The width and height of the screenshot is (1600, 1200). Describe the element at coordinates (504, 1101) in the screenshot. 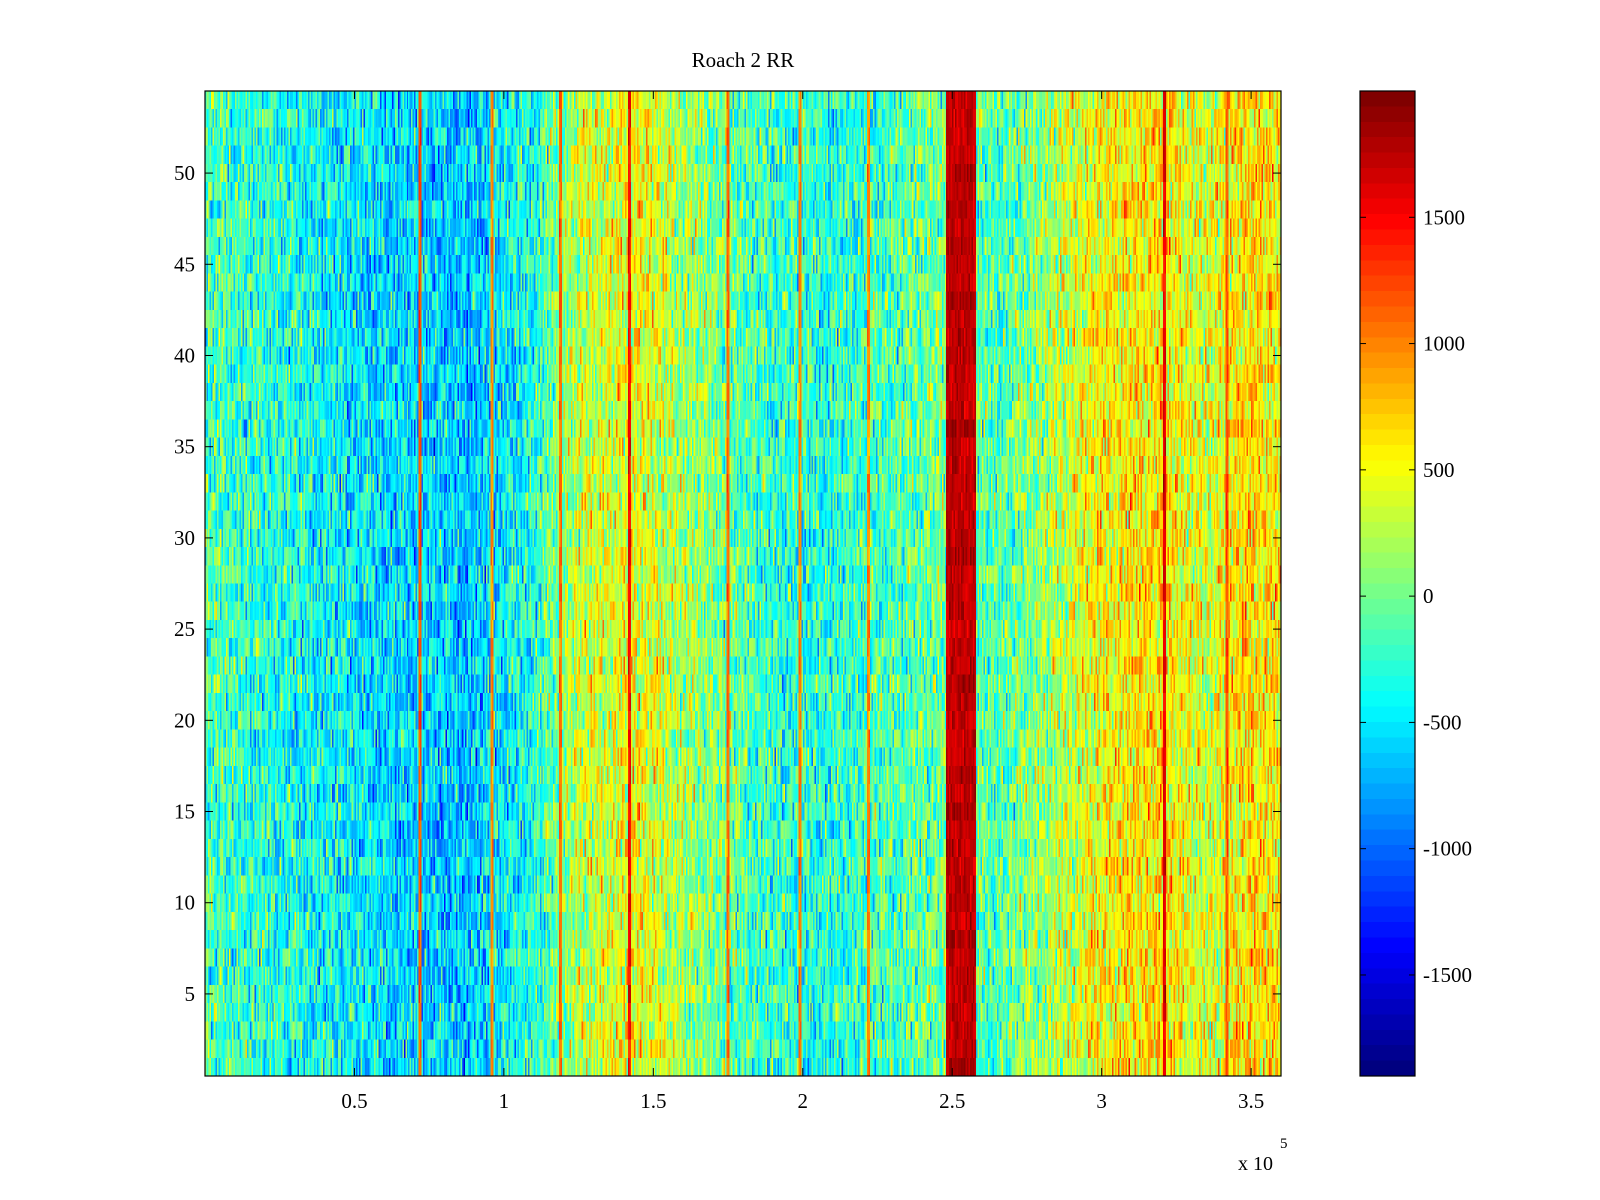

I see `x-tick-label: 1` at that location.